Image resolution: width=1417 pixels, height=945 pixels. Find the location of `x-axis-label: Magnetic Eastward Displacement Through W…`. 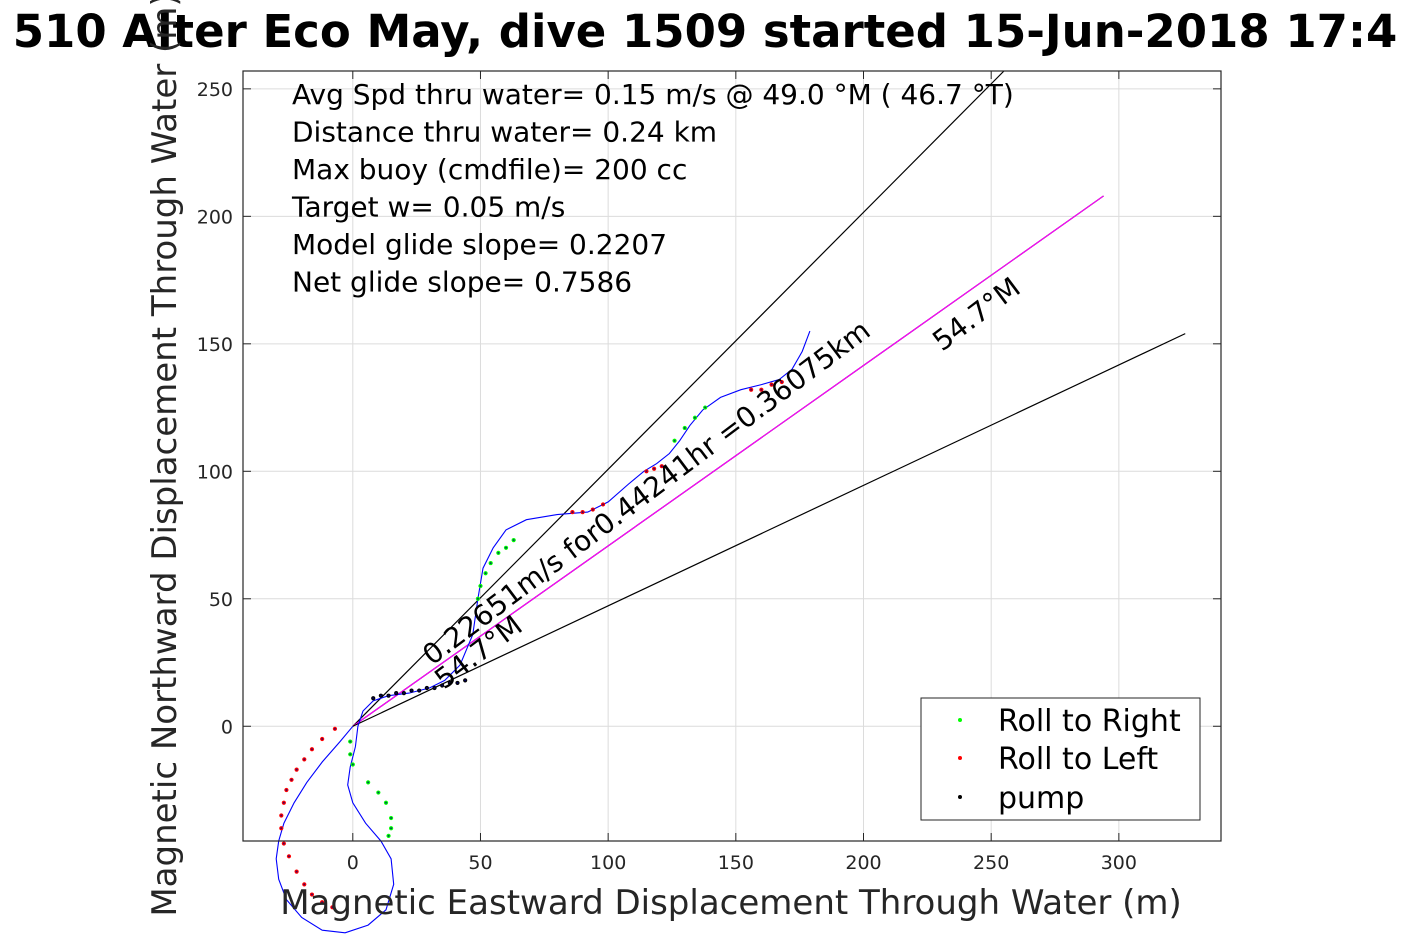

x-axis-label: Magnetic Eastward Displacement Through W… is located at coordinates (731, 903).